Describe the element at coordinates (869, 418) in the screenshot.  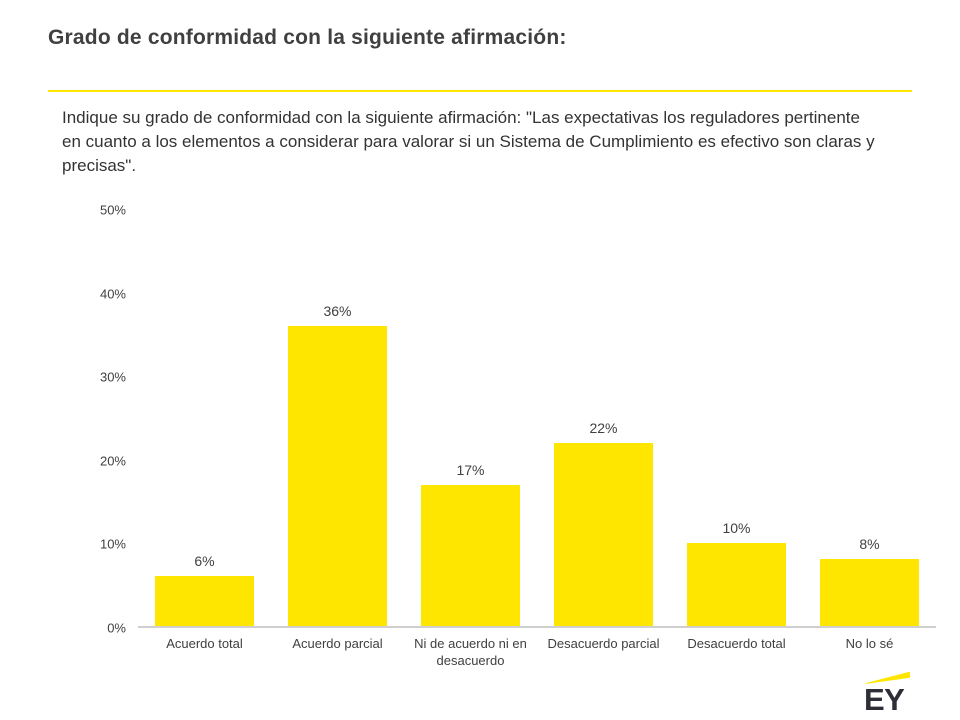
I see `bar-group: 8%` at that location.